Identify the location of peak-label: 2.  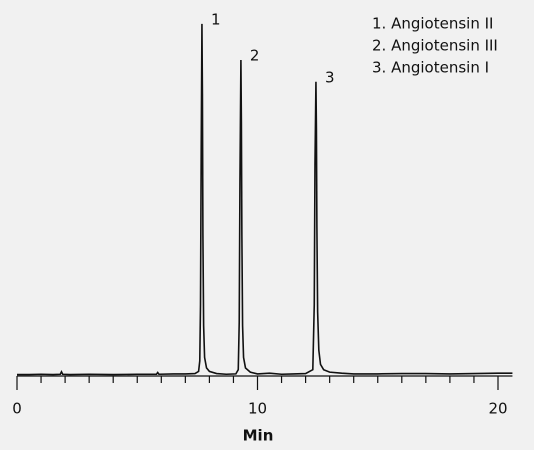
(255, 55).